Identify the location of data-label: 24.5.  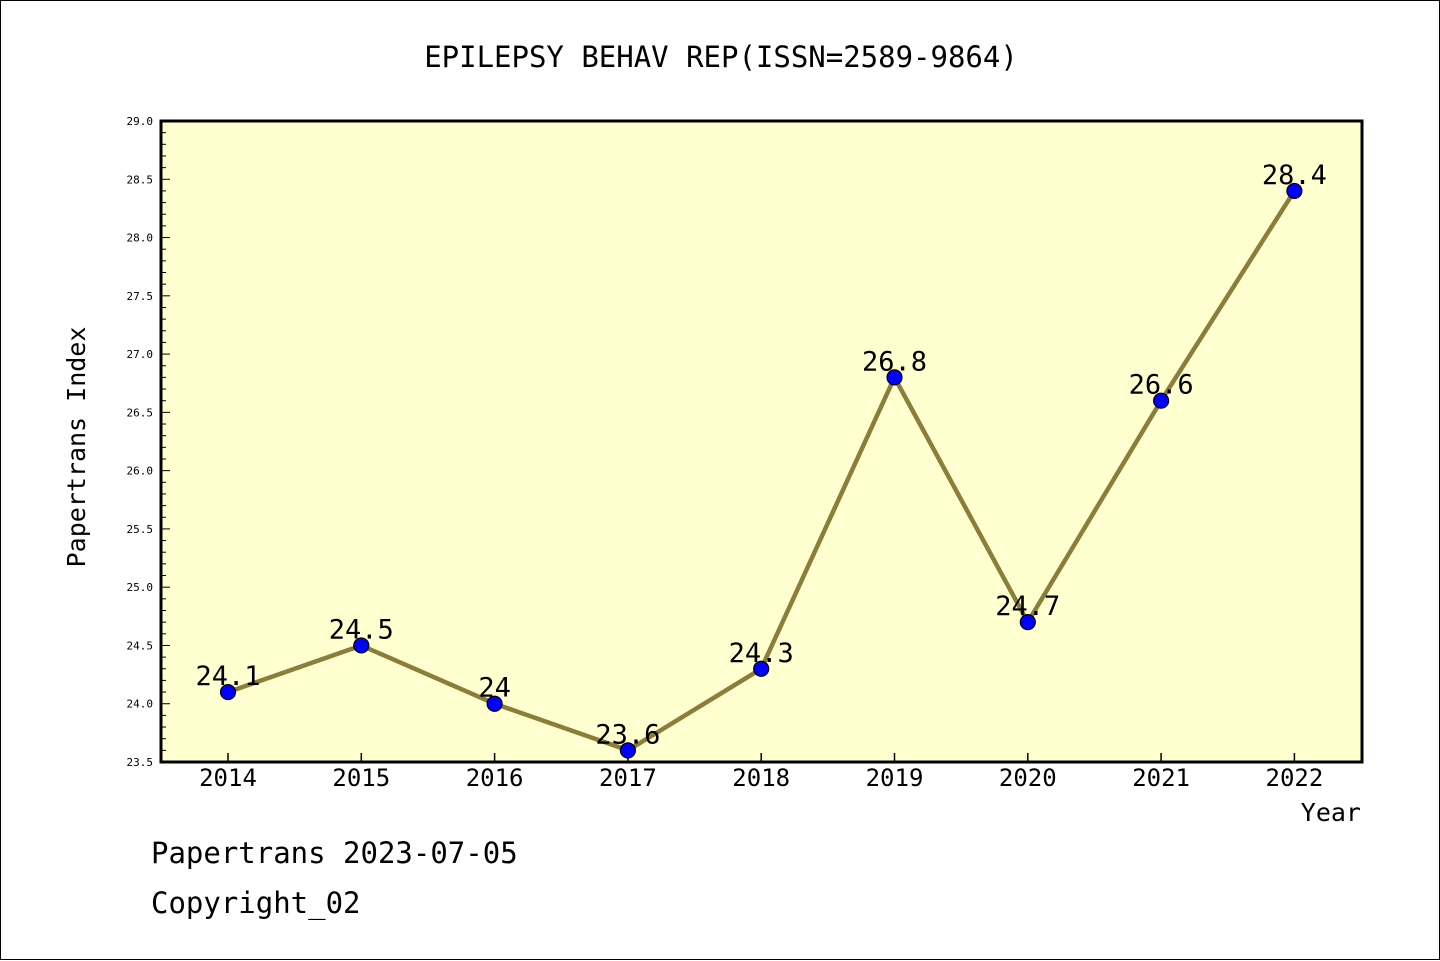
(361, 629).